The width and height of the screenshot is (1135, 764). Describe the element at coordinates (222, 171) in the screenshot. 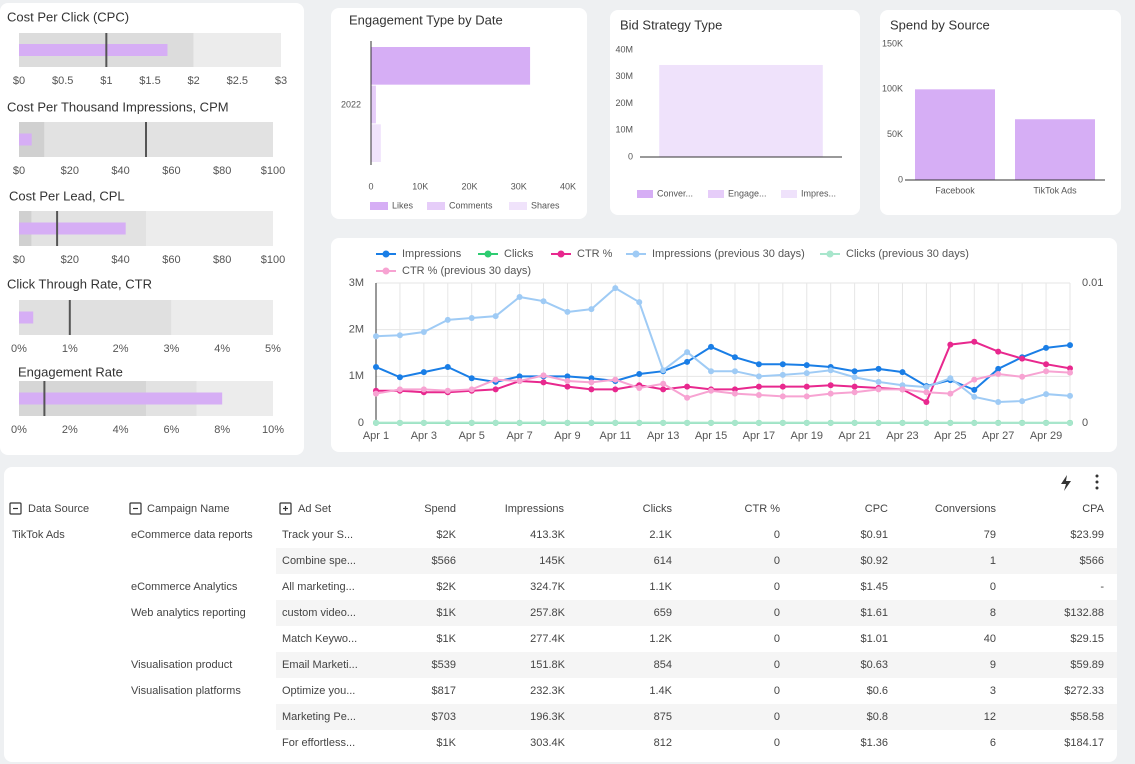

I see `x-tick-label: $80` at that location.